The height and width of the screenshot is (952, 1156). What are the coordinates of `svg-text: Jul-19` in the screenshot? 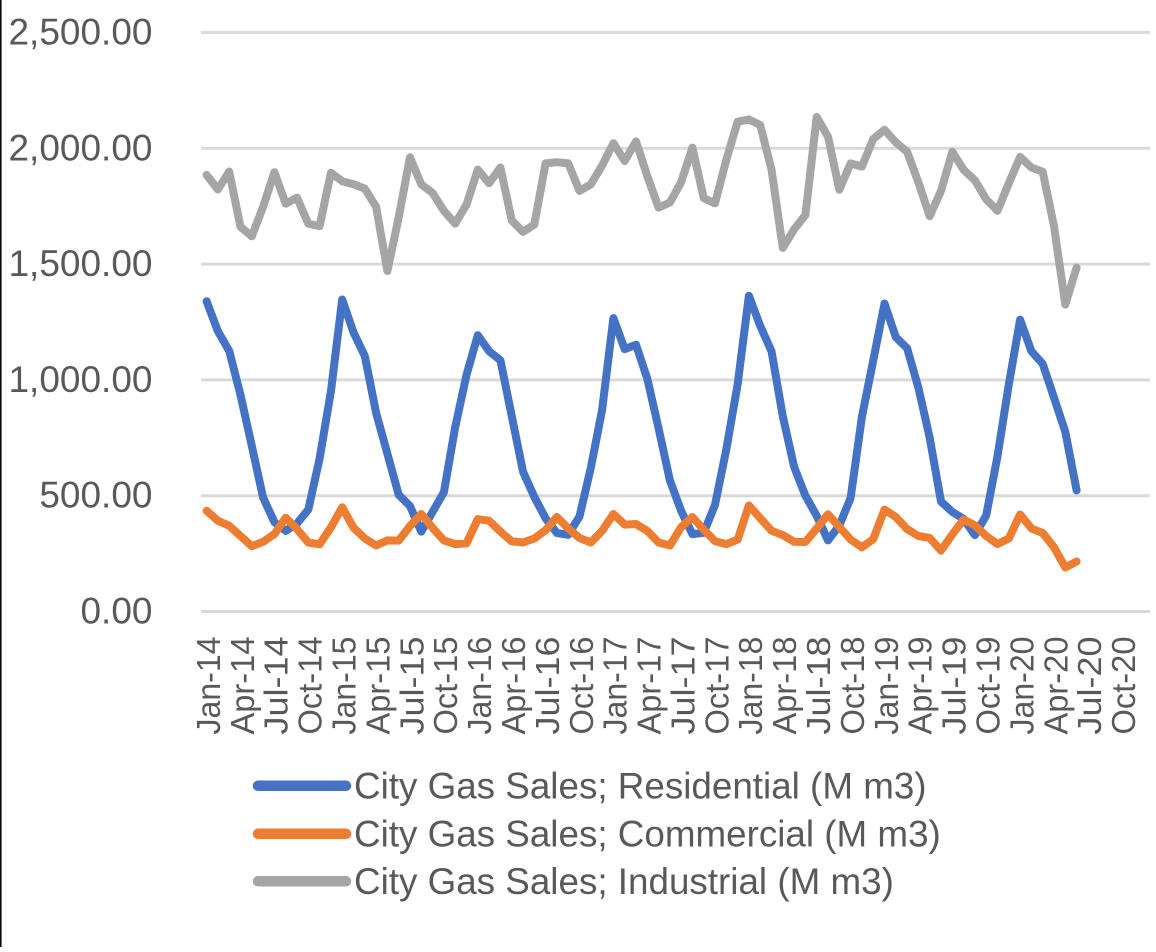 It's located at (955, 686).